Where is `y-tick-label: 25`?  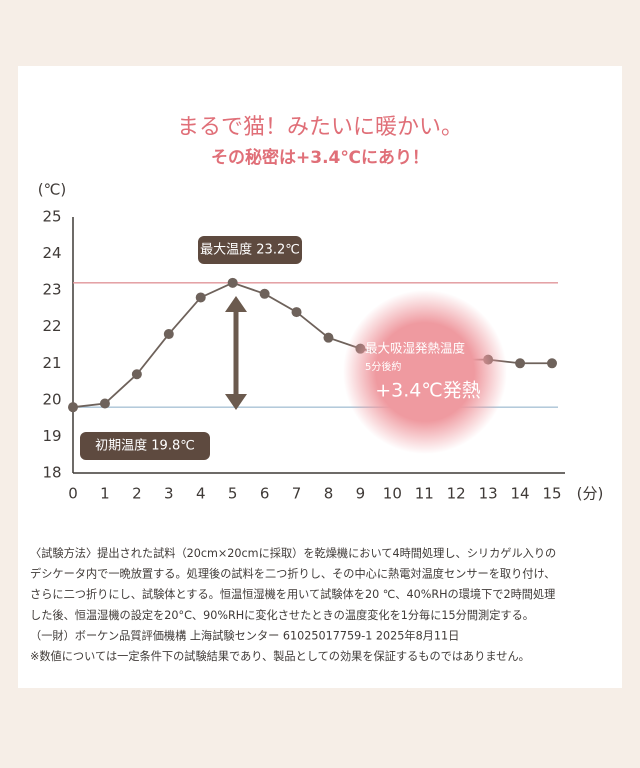
y-tick-label: 25 is located at coordinates (51, 217).